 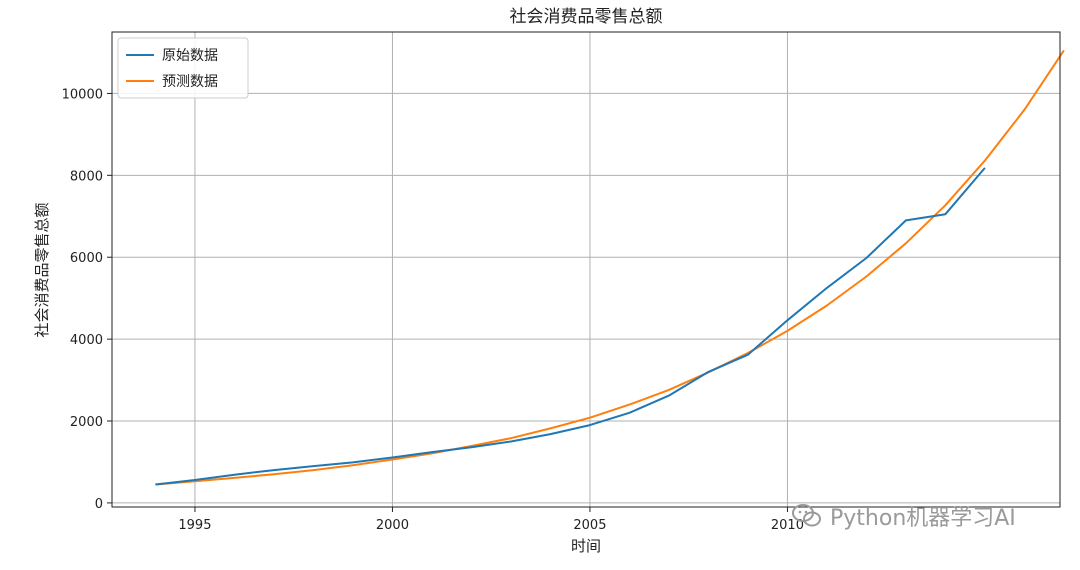 I want to click on legend-box, so click(x=183, y=68).